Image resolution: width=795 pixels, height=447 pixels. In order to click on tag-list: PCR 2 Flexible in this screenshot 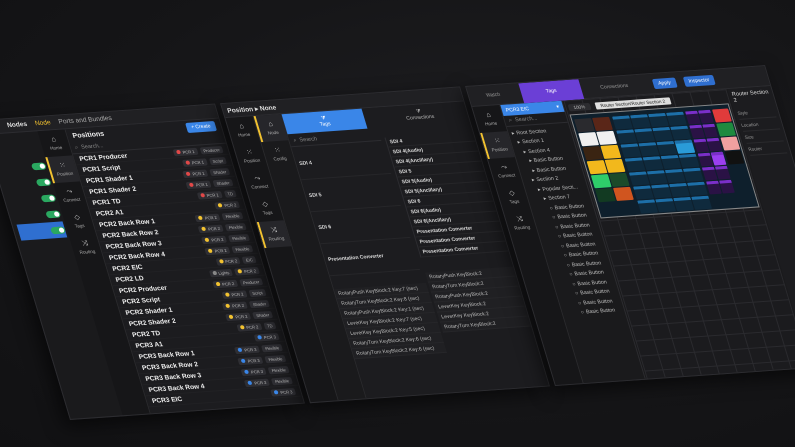, I will do `click(222, 227)`.